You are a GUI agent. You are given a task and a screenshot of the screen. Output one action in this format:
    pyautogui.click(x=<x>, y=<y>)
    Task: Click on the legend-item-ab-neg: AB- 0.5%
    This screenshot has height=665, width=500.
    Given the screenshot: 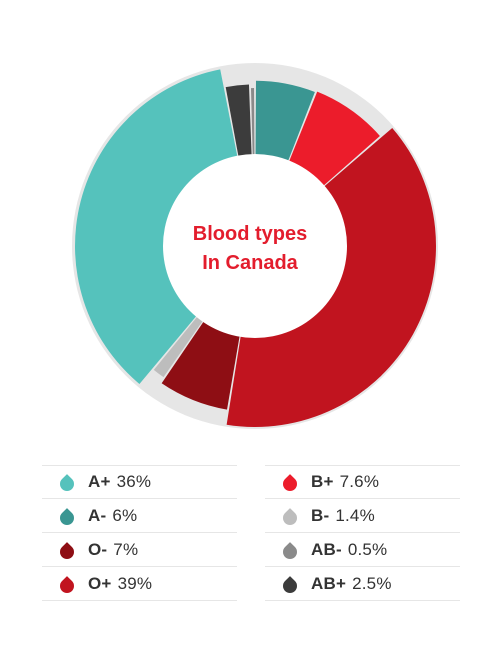 What is the action you would take?
    pyautogui.click(x=362, y=550)
    